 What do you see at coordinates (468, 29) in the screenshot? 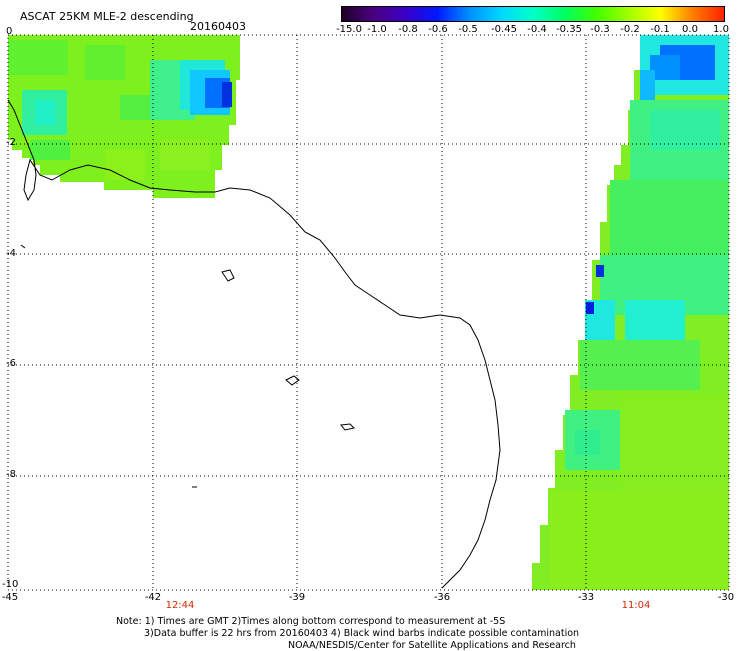
I see `colorbar-label: -0.5` at bounding box center [468, 29].